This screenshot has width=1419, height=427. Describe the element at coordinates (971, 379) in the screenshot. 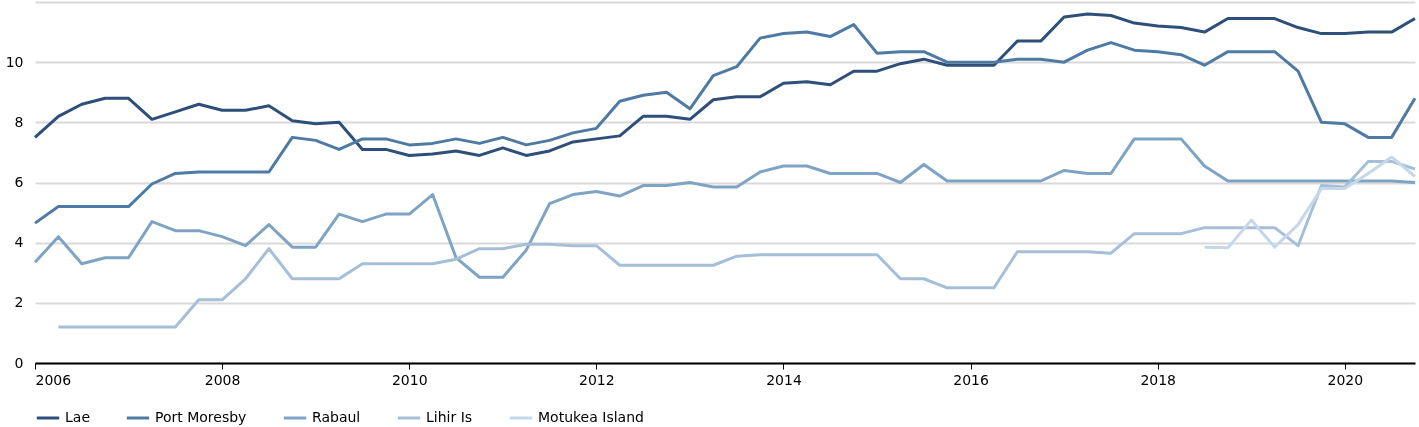

I see `x-tick-label: 2016` at that location.